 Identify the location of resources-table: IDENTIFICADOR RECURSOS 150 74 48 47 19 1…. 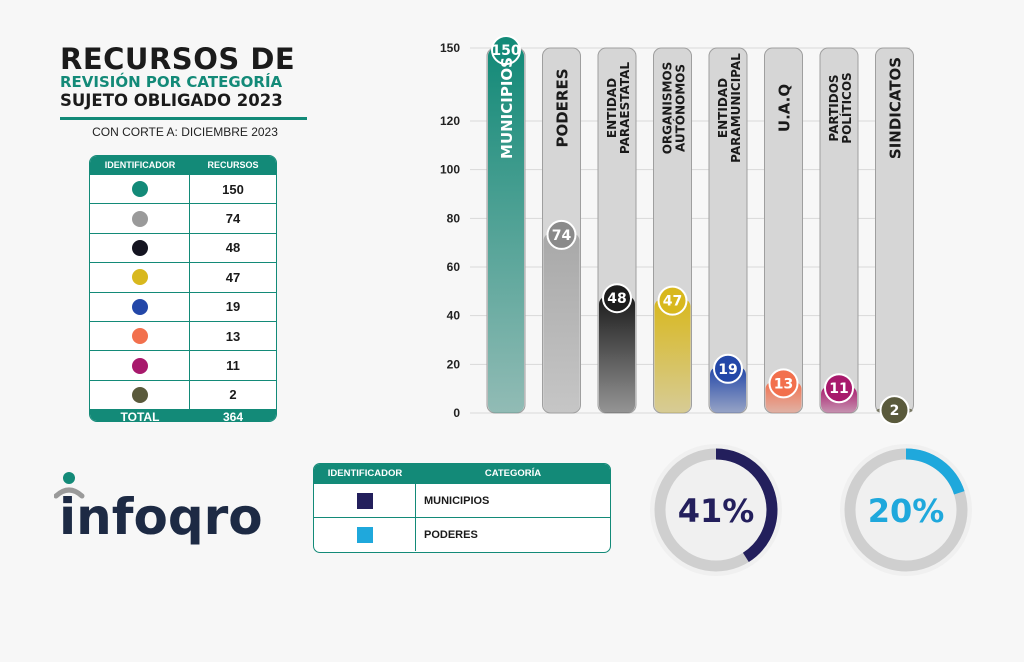
(183, 288).